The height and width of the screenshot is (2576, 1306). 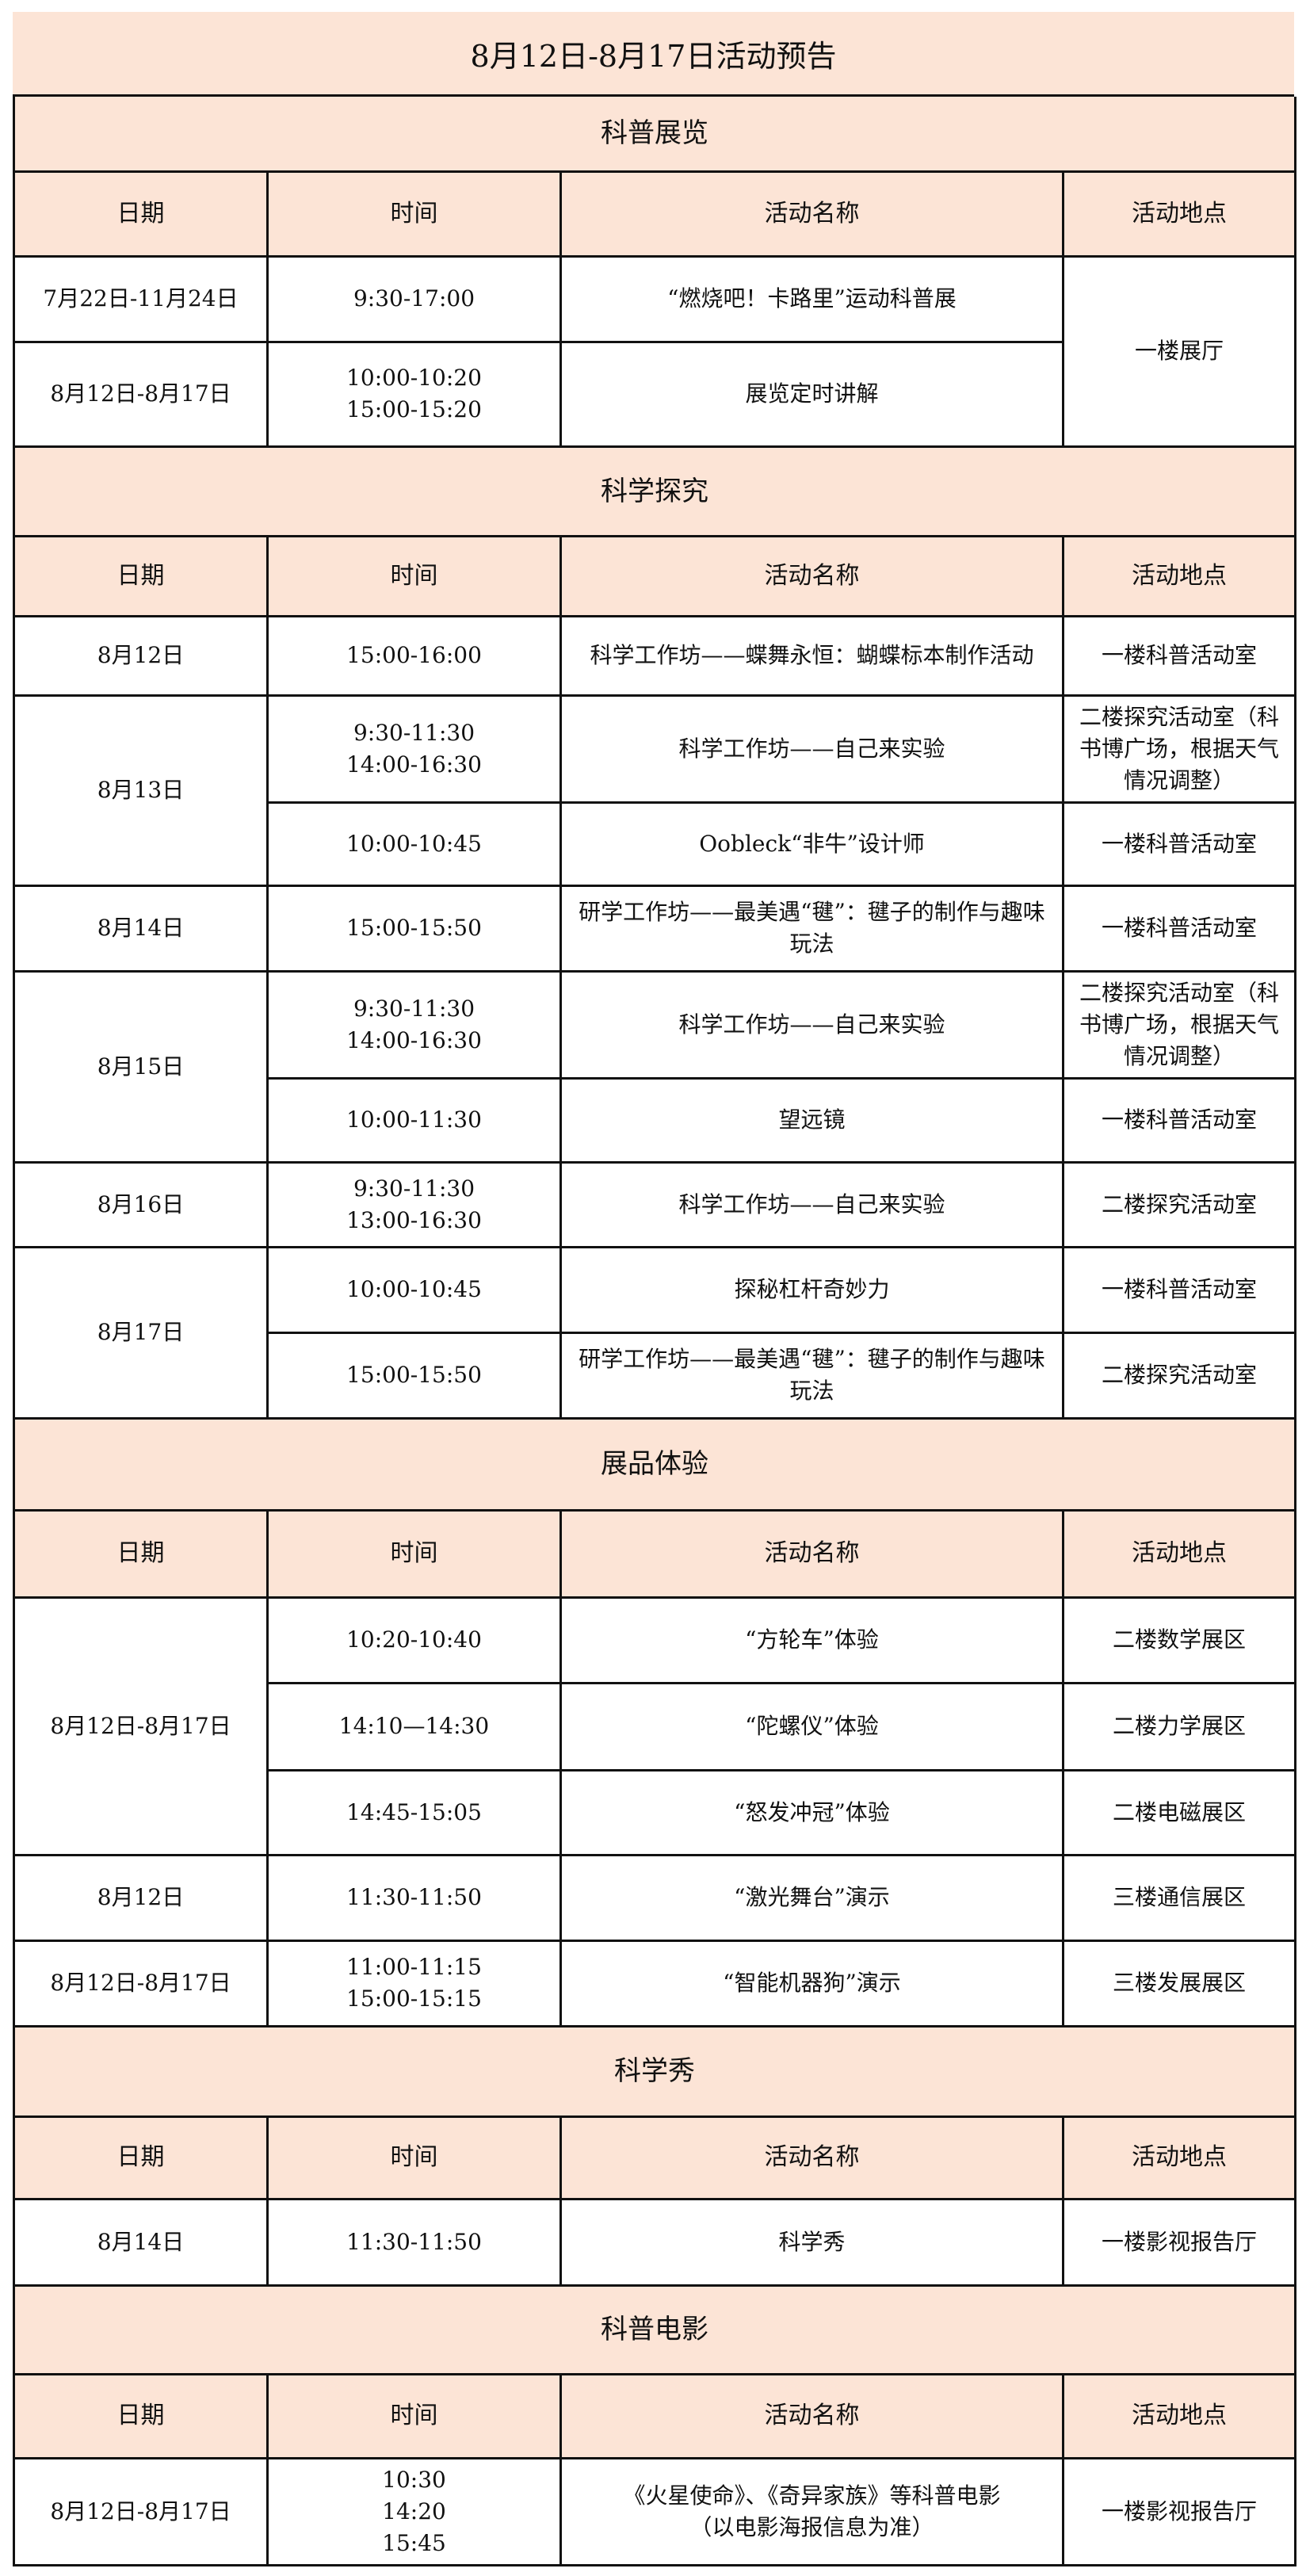 I want to click on date-cell: 8月15日, so click(x=141, y=1066).